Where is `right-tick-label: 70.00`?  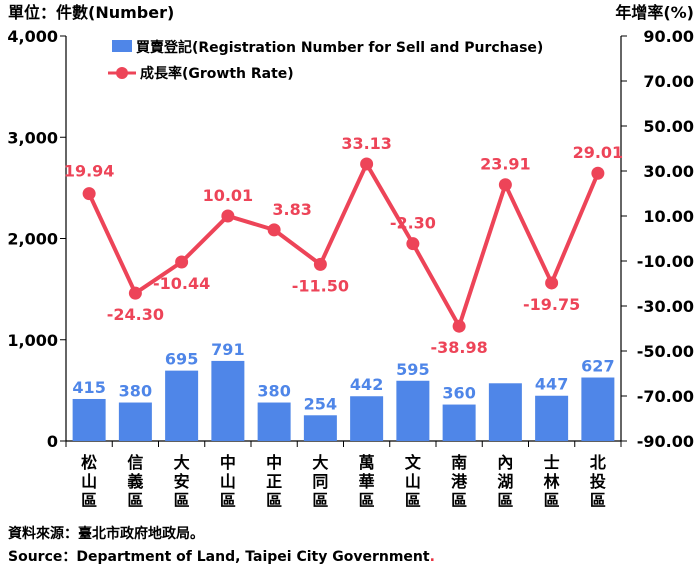
right-tick-label: 70.00 is located at coordinates (668, 81).